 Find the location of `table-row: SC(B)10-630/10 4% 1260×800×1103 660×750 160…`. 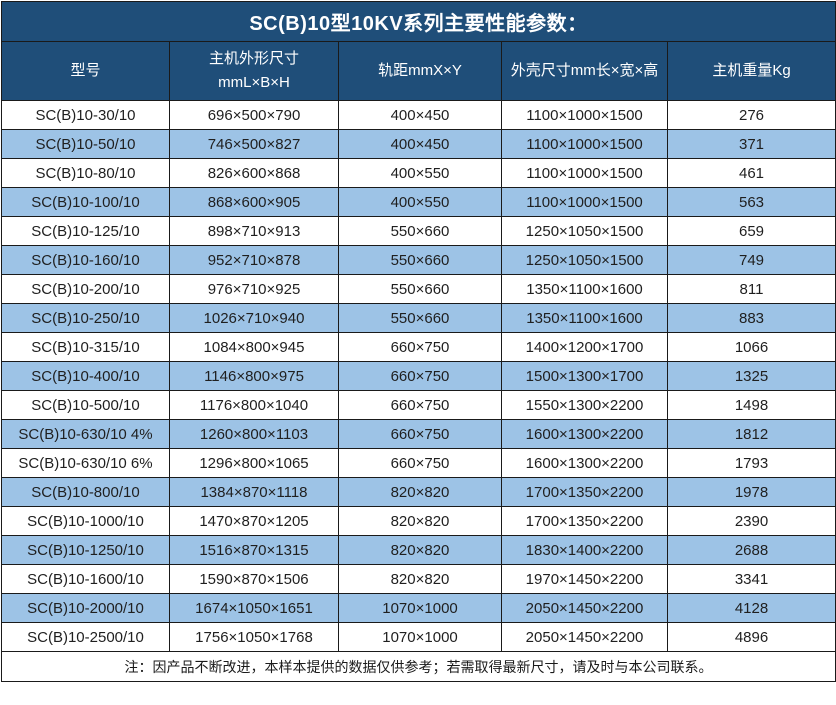

table-row: SC(B)10-630/10 4% 1260×800×1103 660×750 160… is located at coordinates (418, 434).